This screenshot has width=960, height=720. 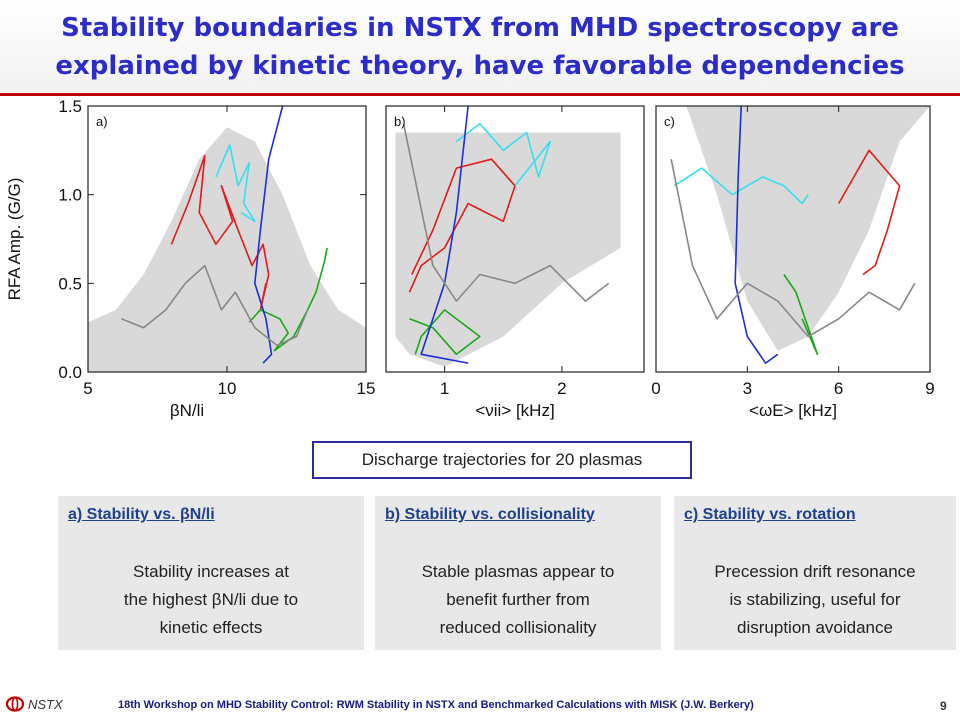 I want to click on panel-body-line: is stabilizing, useful for, so click(x=815, y=599).